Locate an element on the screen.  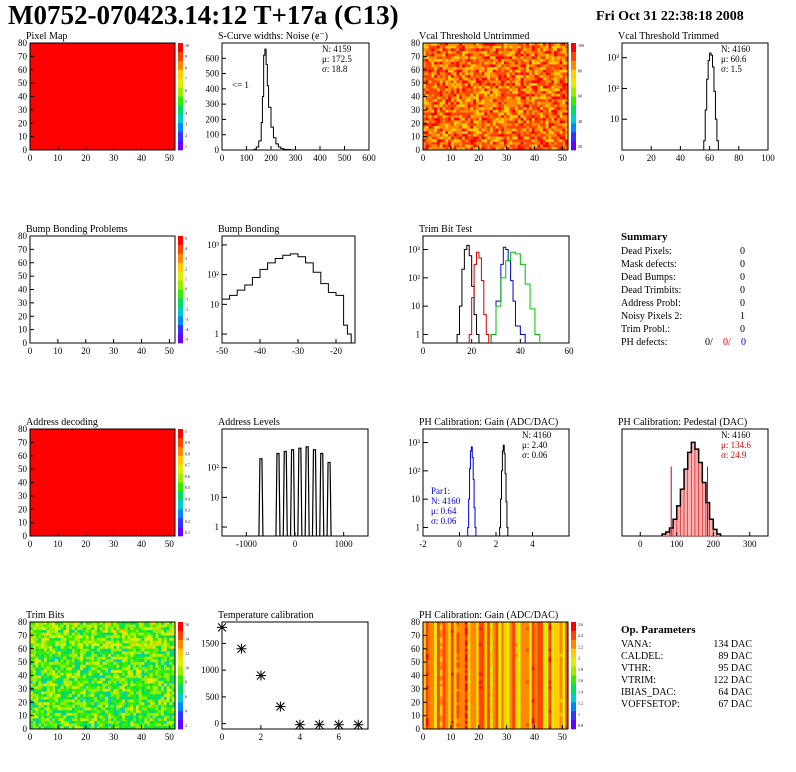
stats-line: μ: 2.40 is located at coordinates (535, 445).